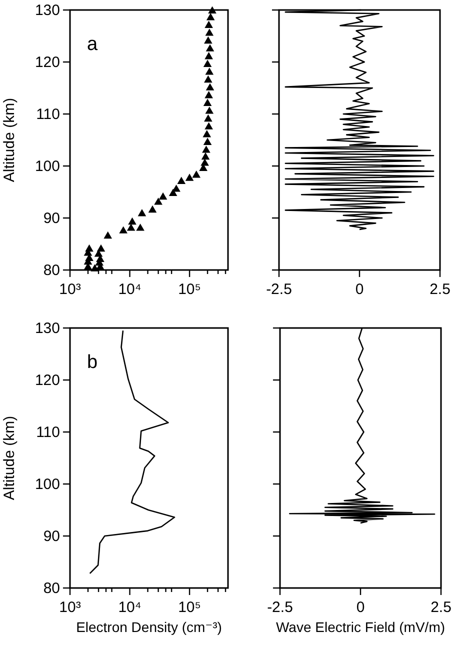 The image size is (459, 649). Describe the element at coordinates (149, 627) in the screenshot. I see `x-axis-title: Electron Density (cm⁻³)` at that location.